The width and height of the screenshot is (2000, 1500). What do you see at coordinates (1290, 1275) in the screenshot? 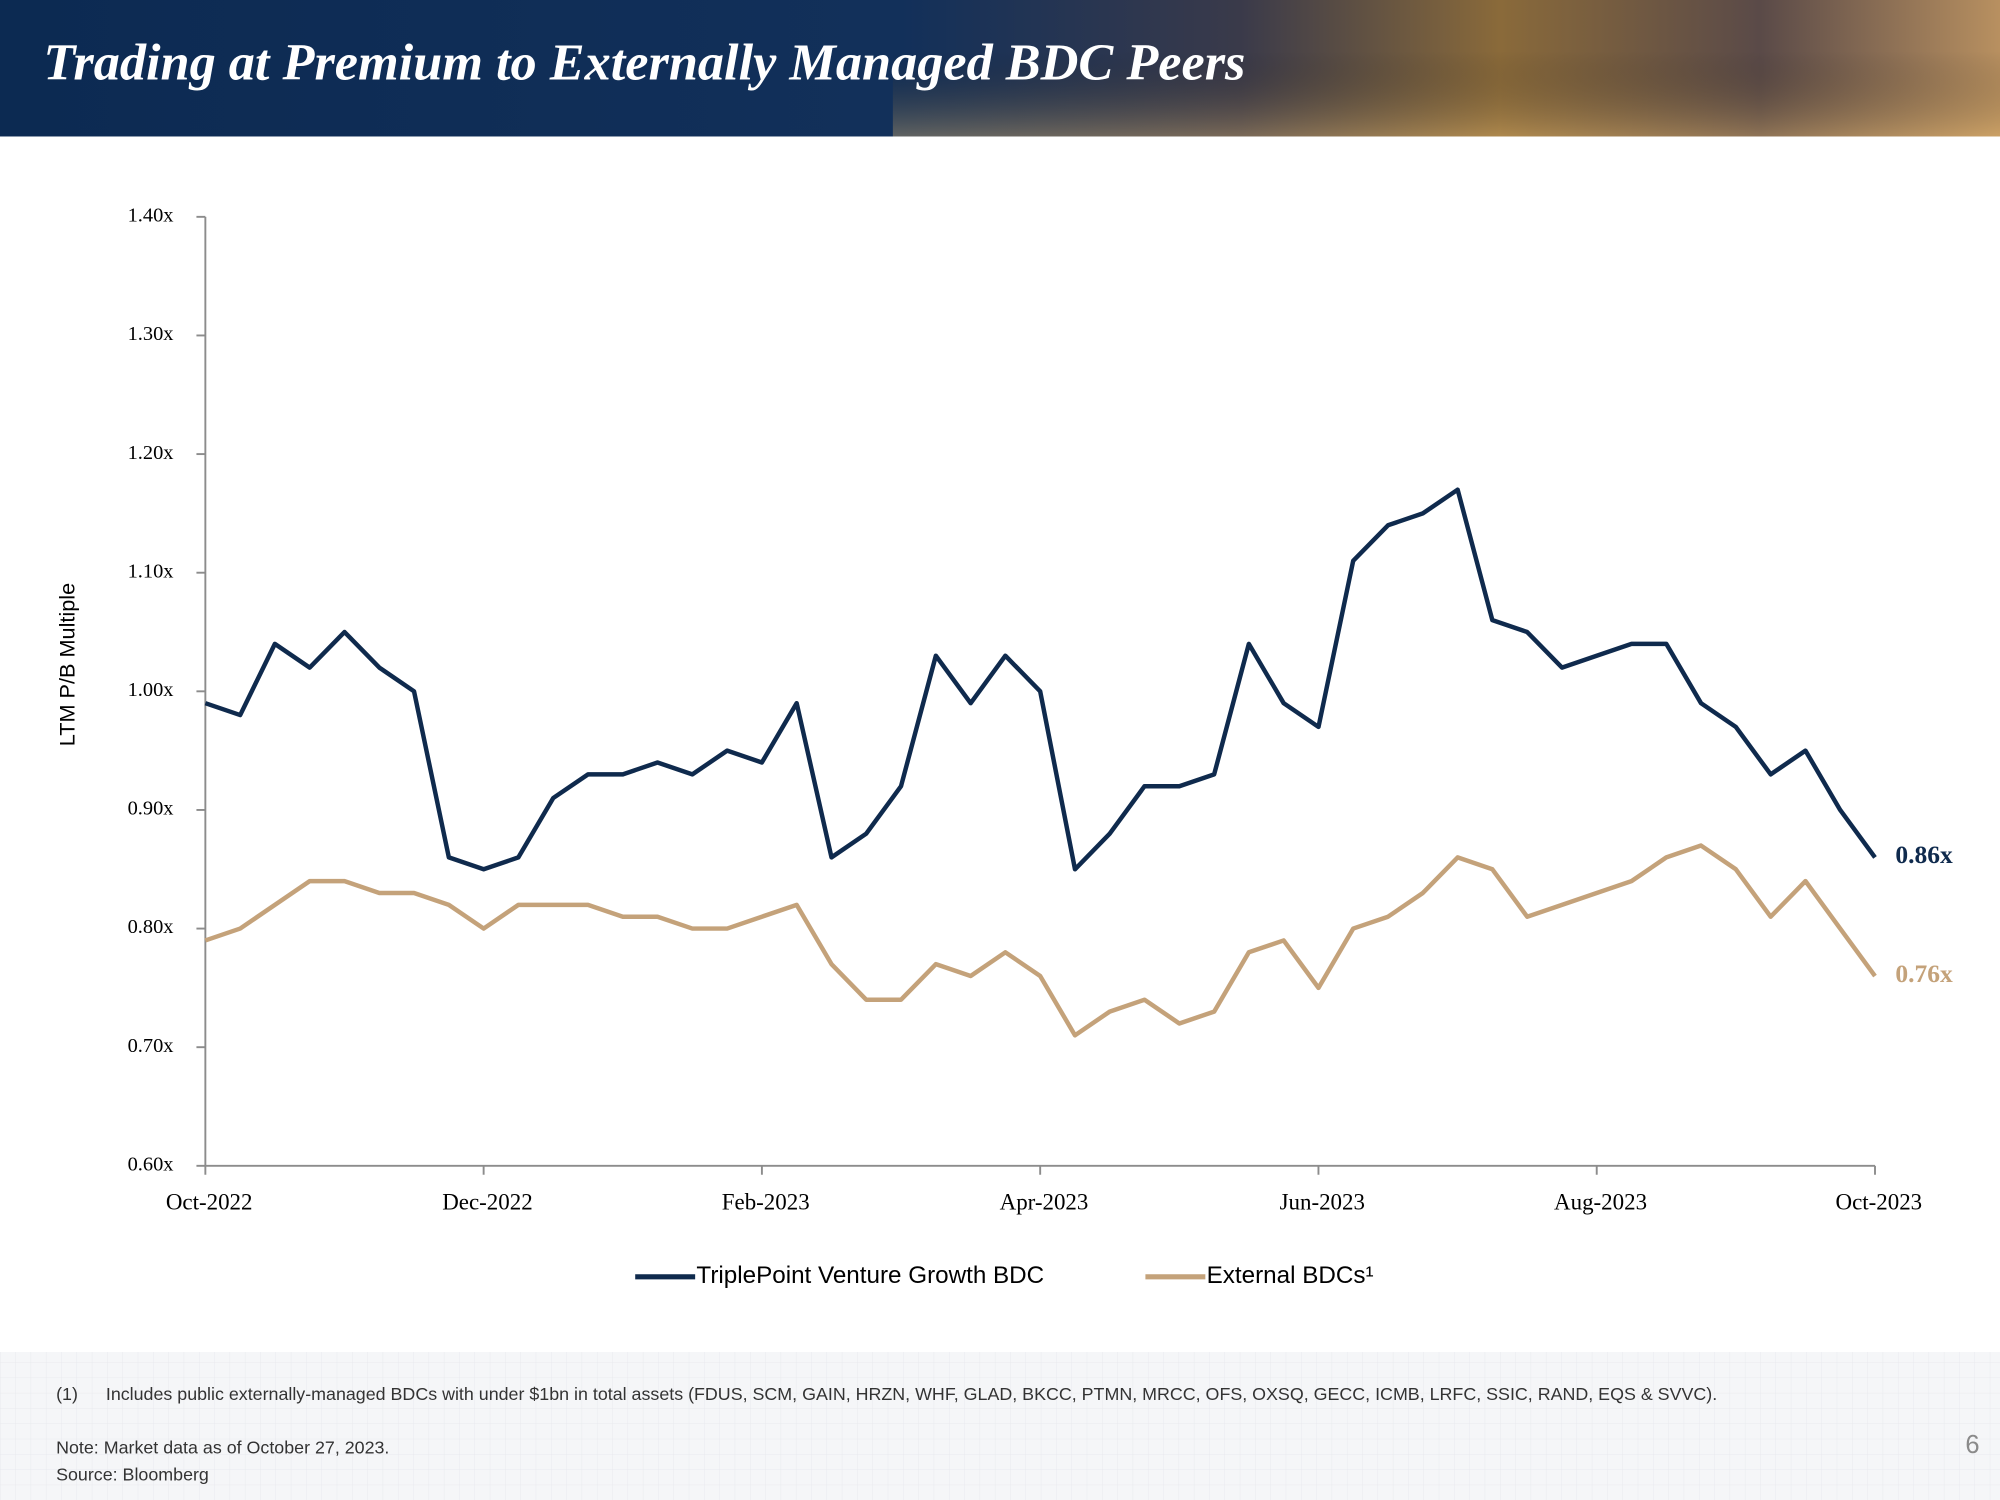
I see `legend-label: External BDCs¹` at bounding box center [1290, 1275].